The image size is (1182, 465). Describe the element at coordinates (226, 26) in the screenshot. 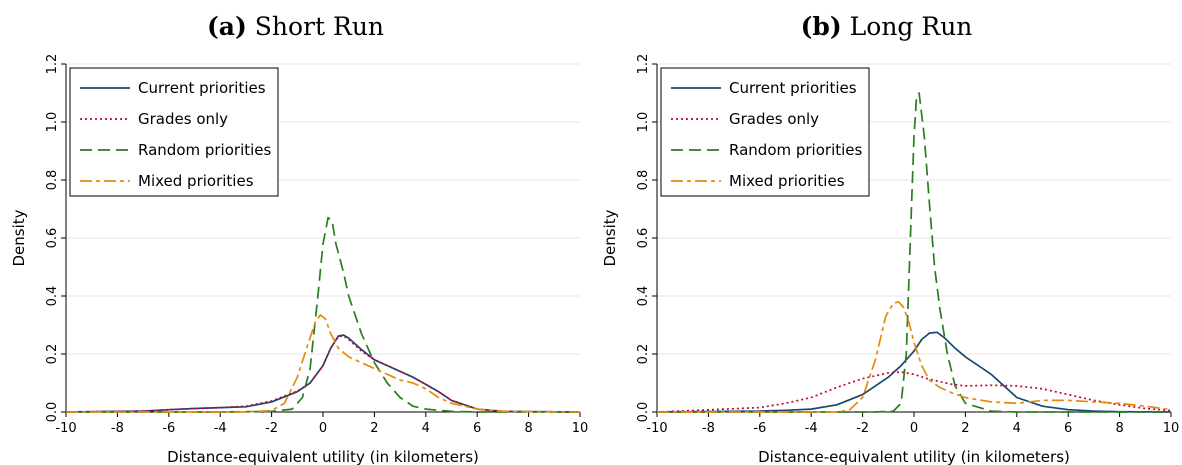

I see `panel-label: (a)` at that location.